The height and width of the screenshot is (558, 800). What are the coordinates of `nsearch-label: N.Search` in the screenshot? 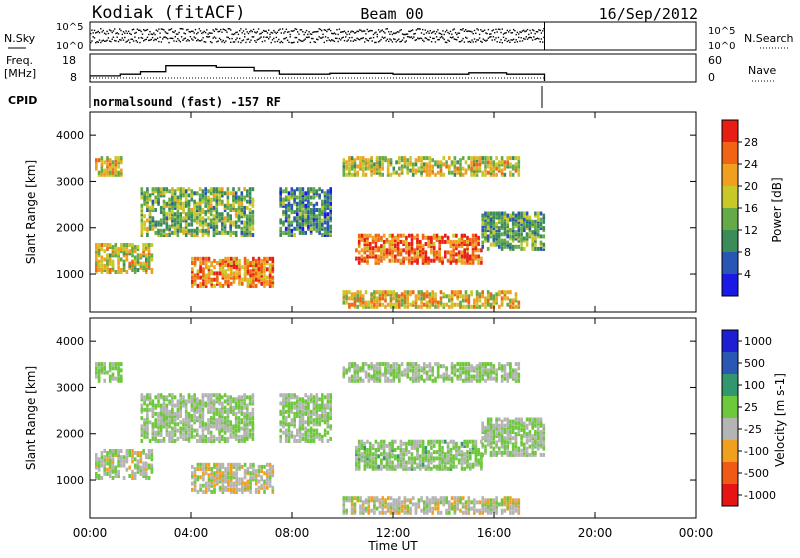 It's located at (769, 38).